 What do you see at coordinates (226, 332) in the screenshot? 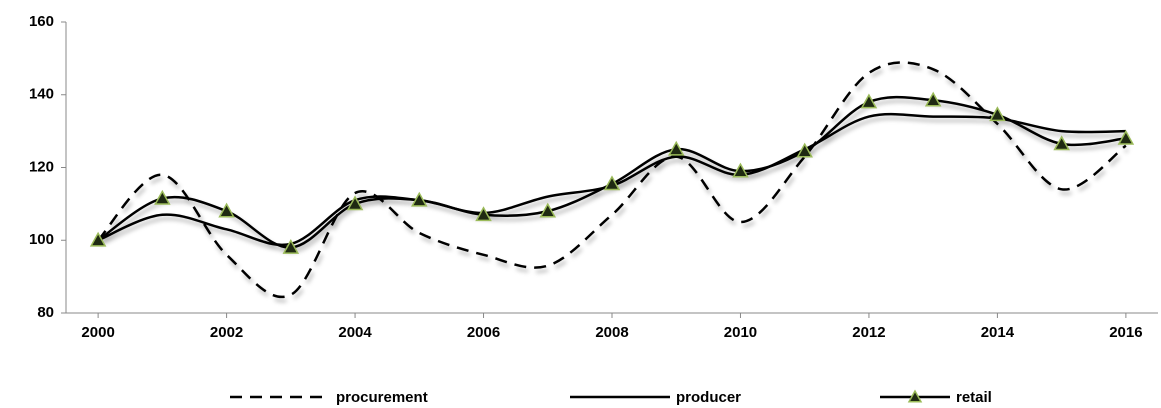
I see `x-tick-label: 2002` at bounding box center [226, 332].